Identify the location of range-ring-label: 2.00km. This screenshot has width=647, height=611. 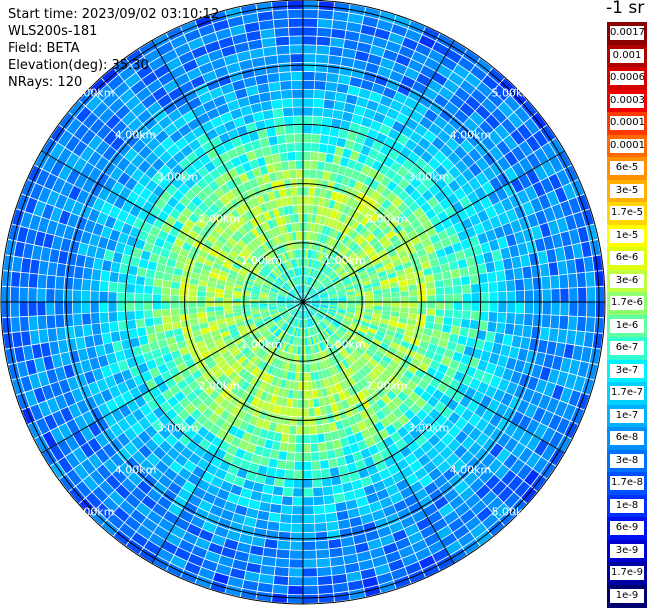
(219, 386).